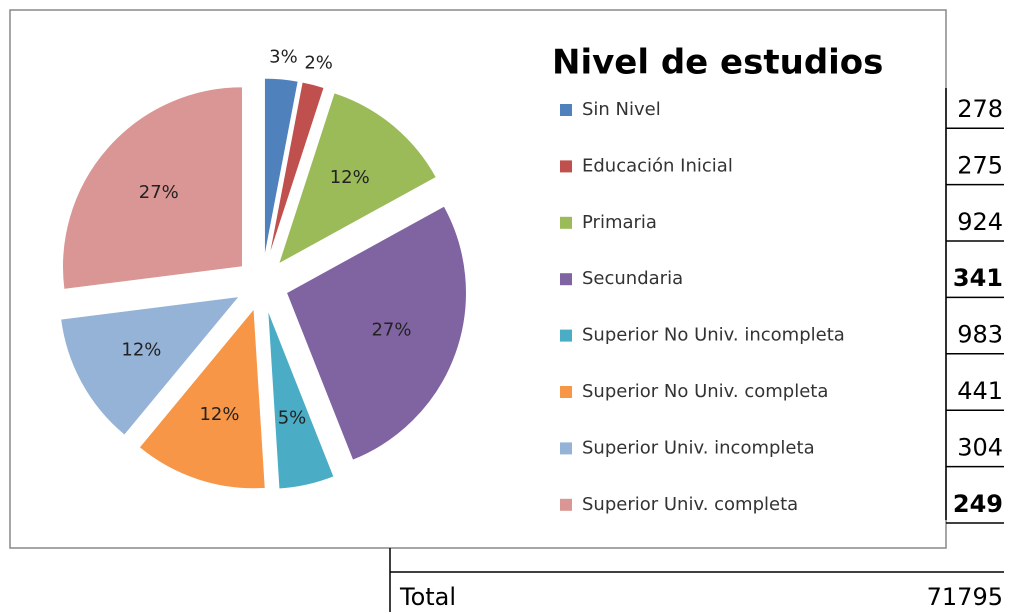 Image resolution: width=1009 pixels, height=614 pixels. What do you see at coordinates (980, 165) in the screenshot?
I see `cell-value: 275` at bounding box center [980, 165].